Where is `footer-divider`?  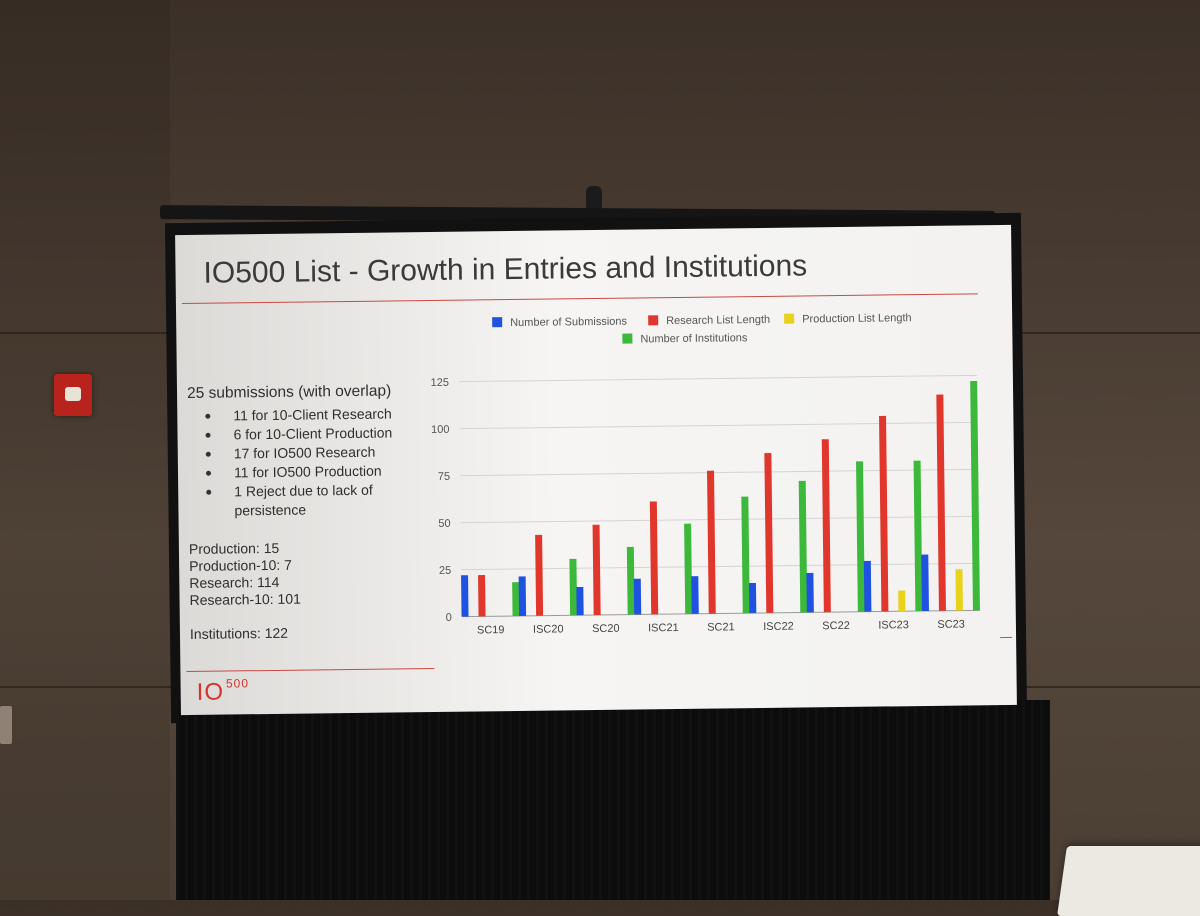
footer-divider is located at coordinates (310, 670).